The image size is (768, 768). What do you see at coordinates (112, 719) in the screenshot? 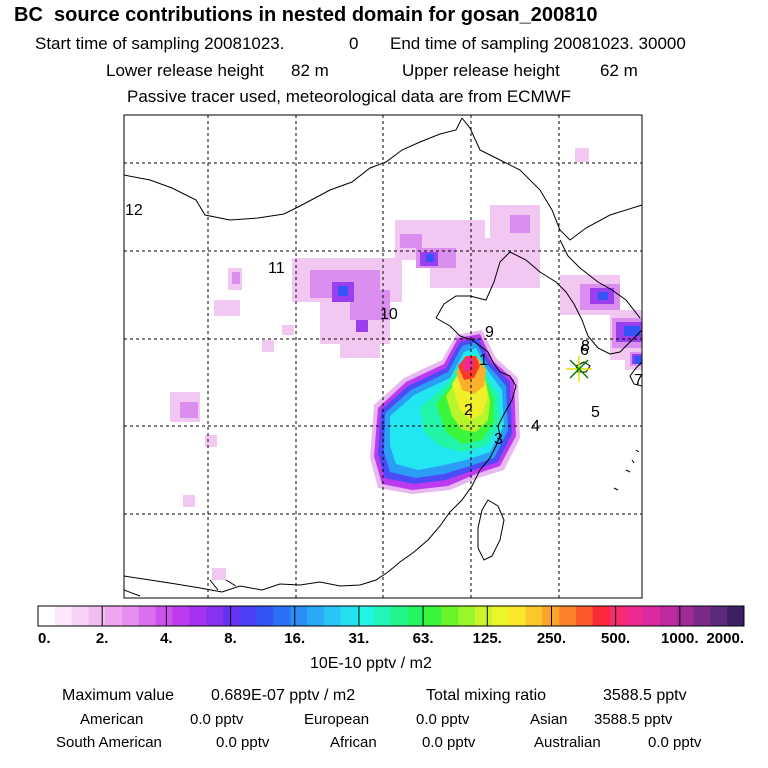
I see `american-label: American` at bounding box center [112, 719].